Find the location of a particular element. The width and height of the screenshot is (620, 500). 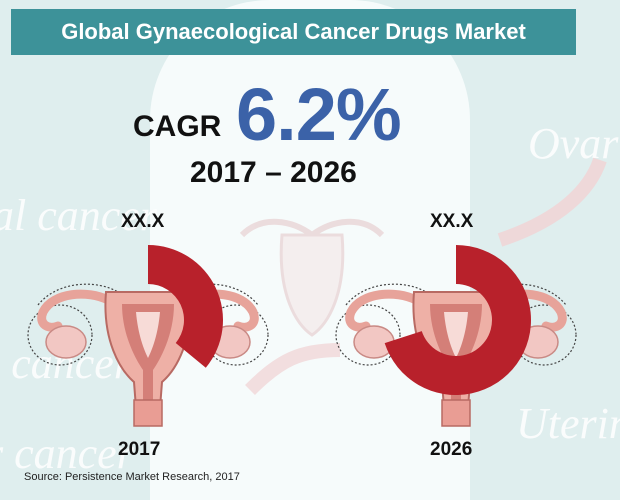

background-uterus-icon is located at coordinates (312, 277).